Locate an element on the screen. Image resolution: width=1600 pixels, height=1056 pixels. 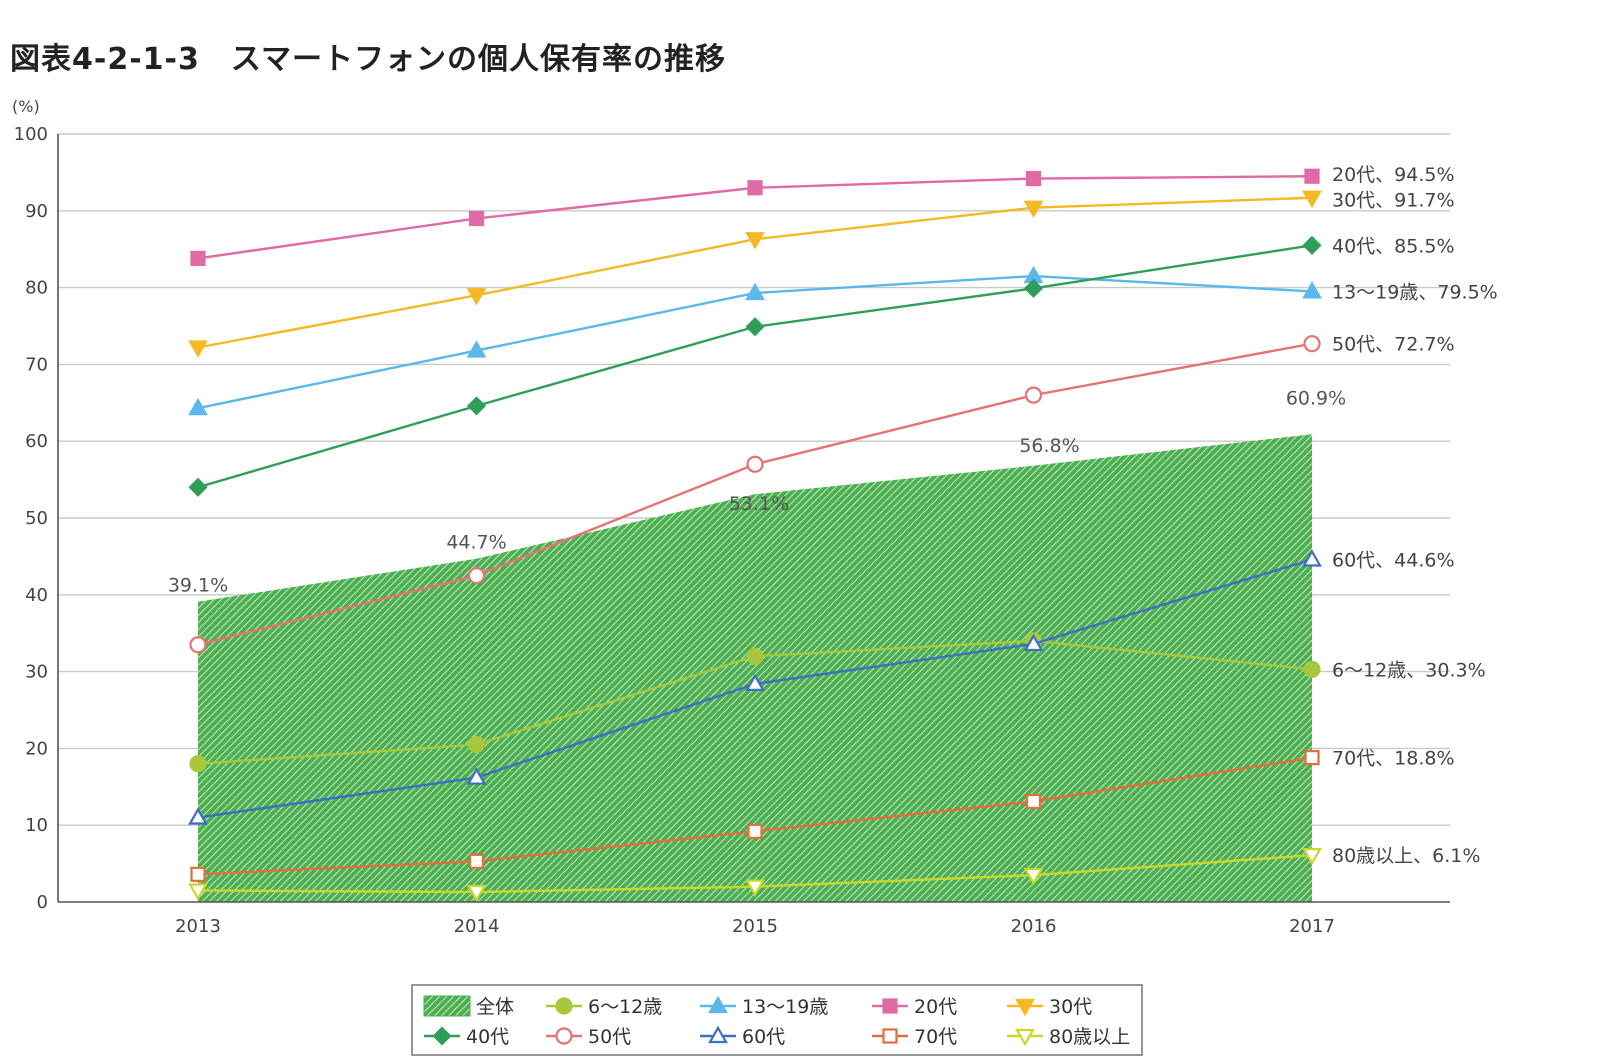
end-label: 40代、85.5% is located at coordinates (1393, 246).